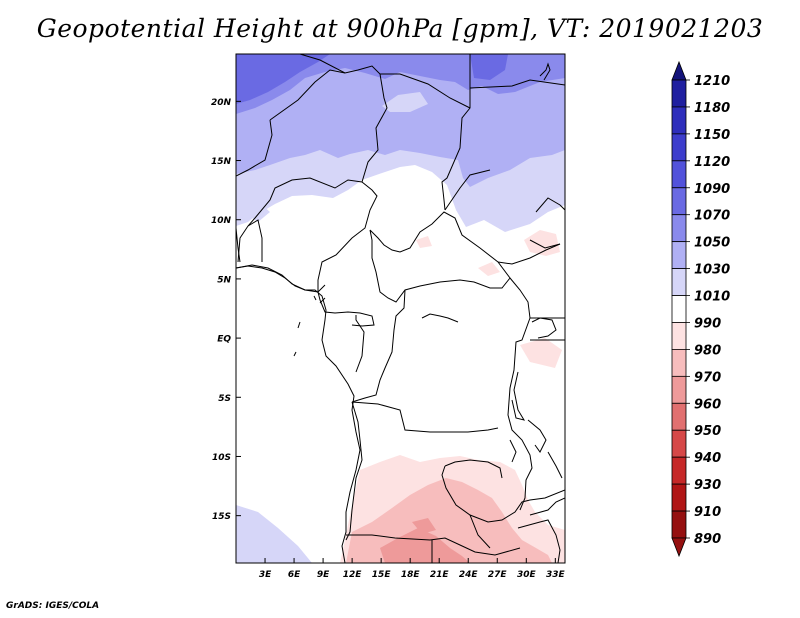 This screenshot has width=800, height=618. I want to click on colorbar-label: 1120, so click(712, 162).